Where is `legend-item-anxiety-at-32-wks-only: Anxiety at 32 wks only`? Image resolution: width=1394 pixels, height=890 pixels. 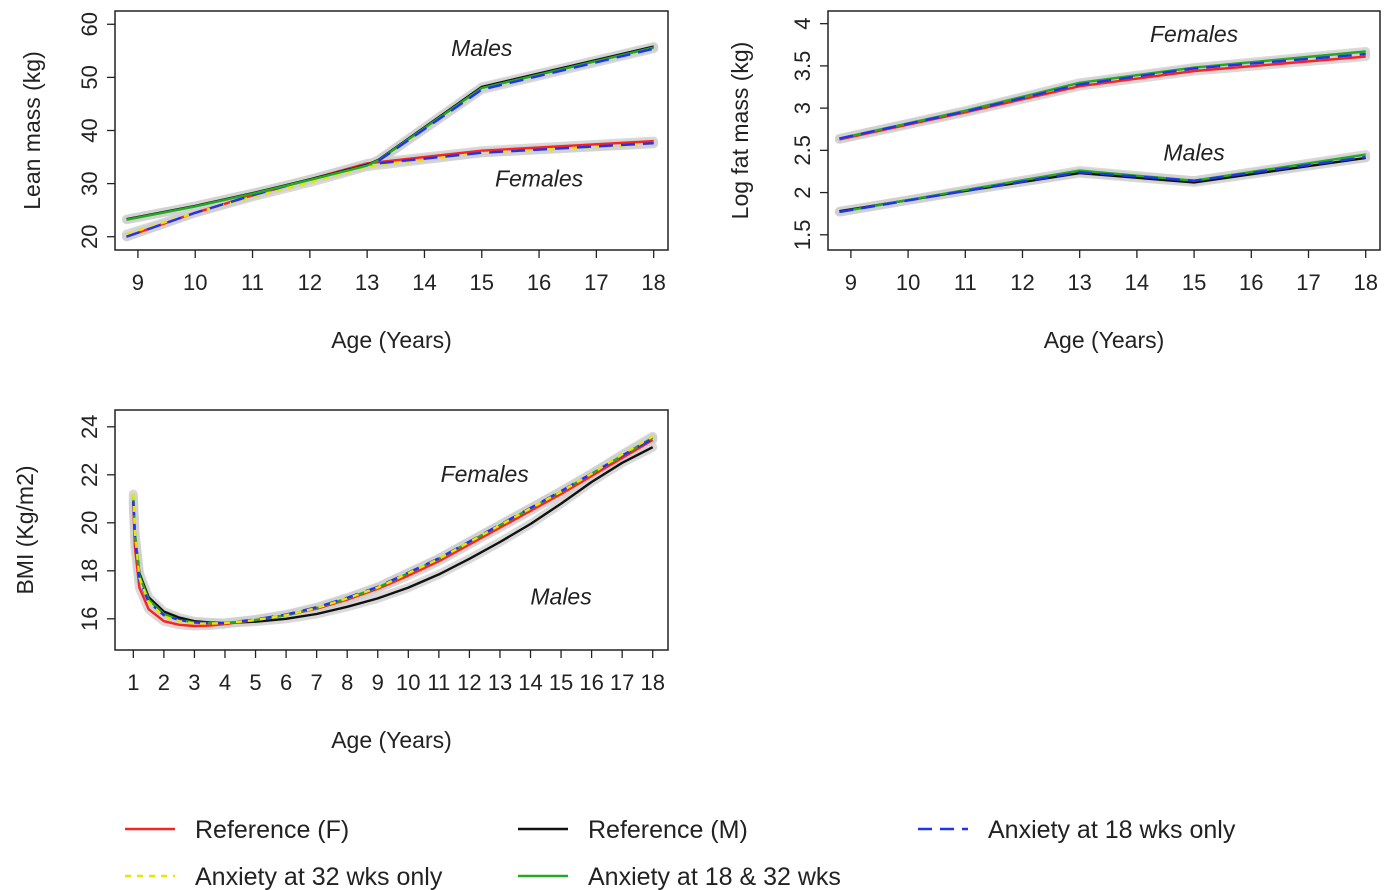
legend-item-anxiety-at-32-wks-only: Anxiety at 32 wks only is located at coordinates (284, 876).